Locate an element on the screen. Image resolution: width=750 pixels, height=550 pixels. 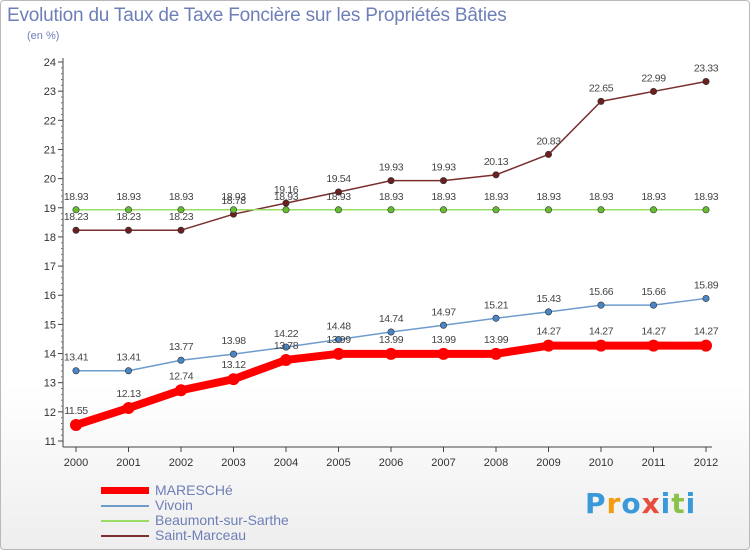
data-label-vivoin: 14.74 is located at coordinates (391, 319).